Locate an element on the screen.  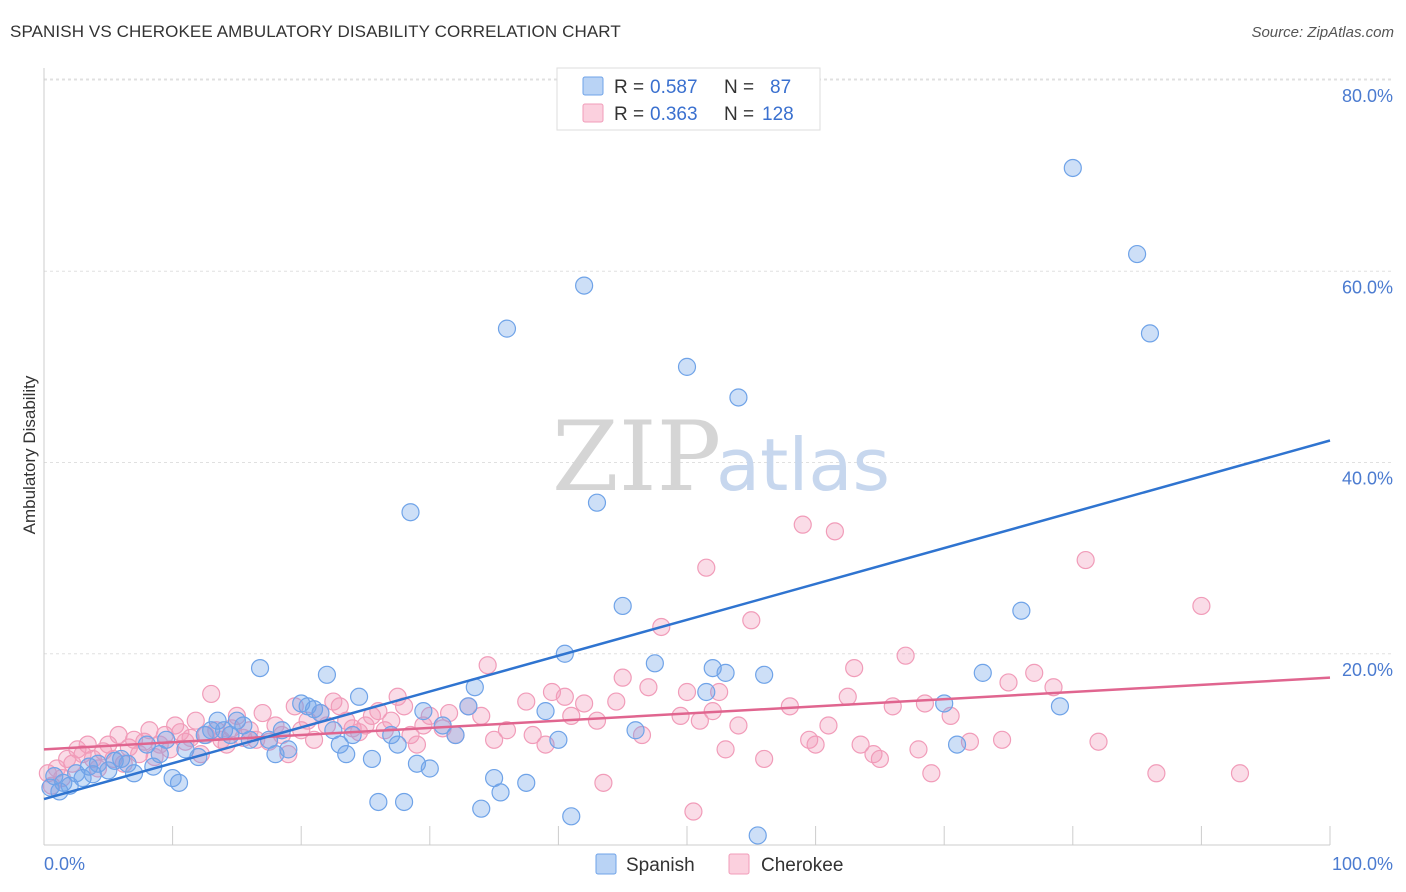
x-tick-label-min: 0.0% is located at coordinates (64, 864).